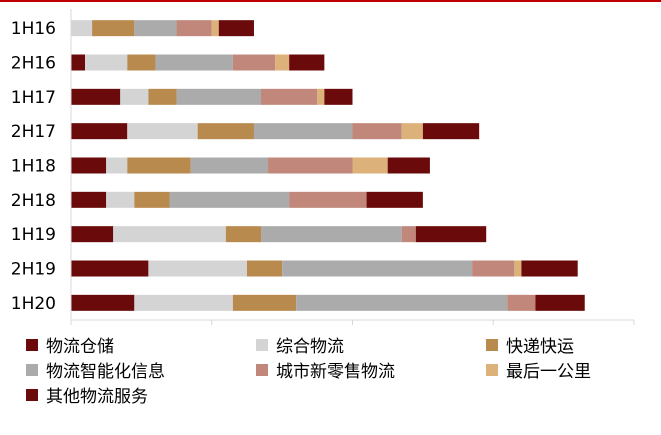 Image resolution: width=661 pixels, height=435 pixels. Describe the element at coordinates (141, 345) in the screenshot. I see `legend-item: 物流仓储` at that location.